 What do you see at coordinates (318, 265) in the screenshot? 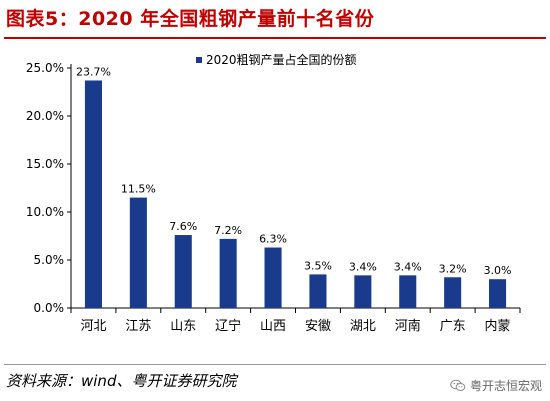
I see `bar-value-label: 3.5%` at bounding box center [318, 265].